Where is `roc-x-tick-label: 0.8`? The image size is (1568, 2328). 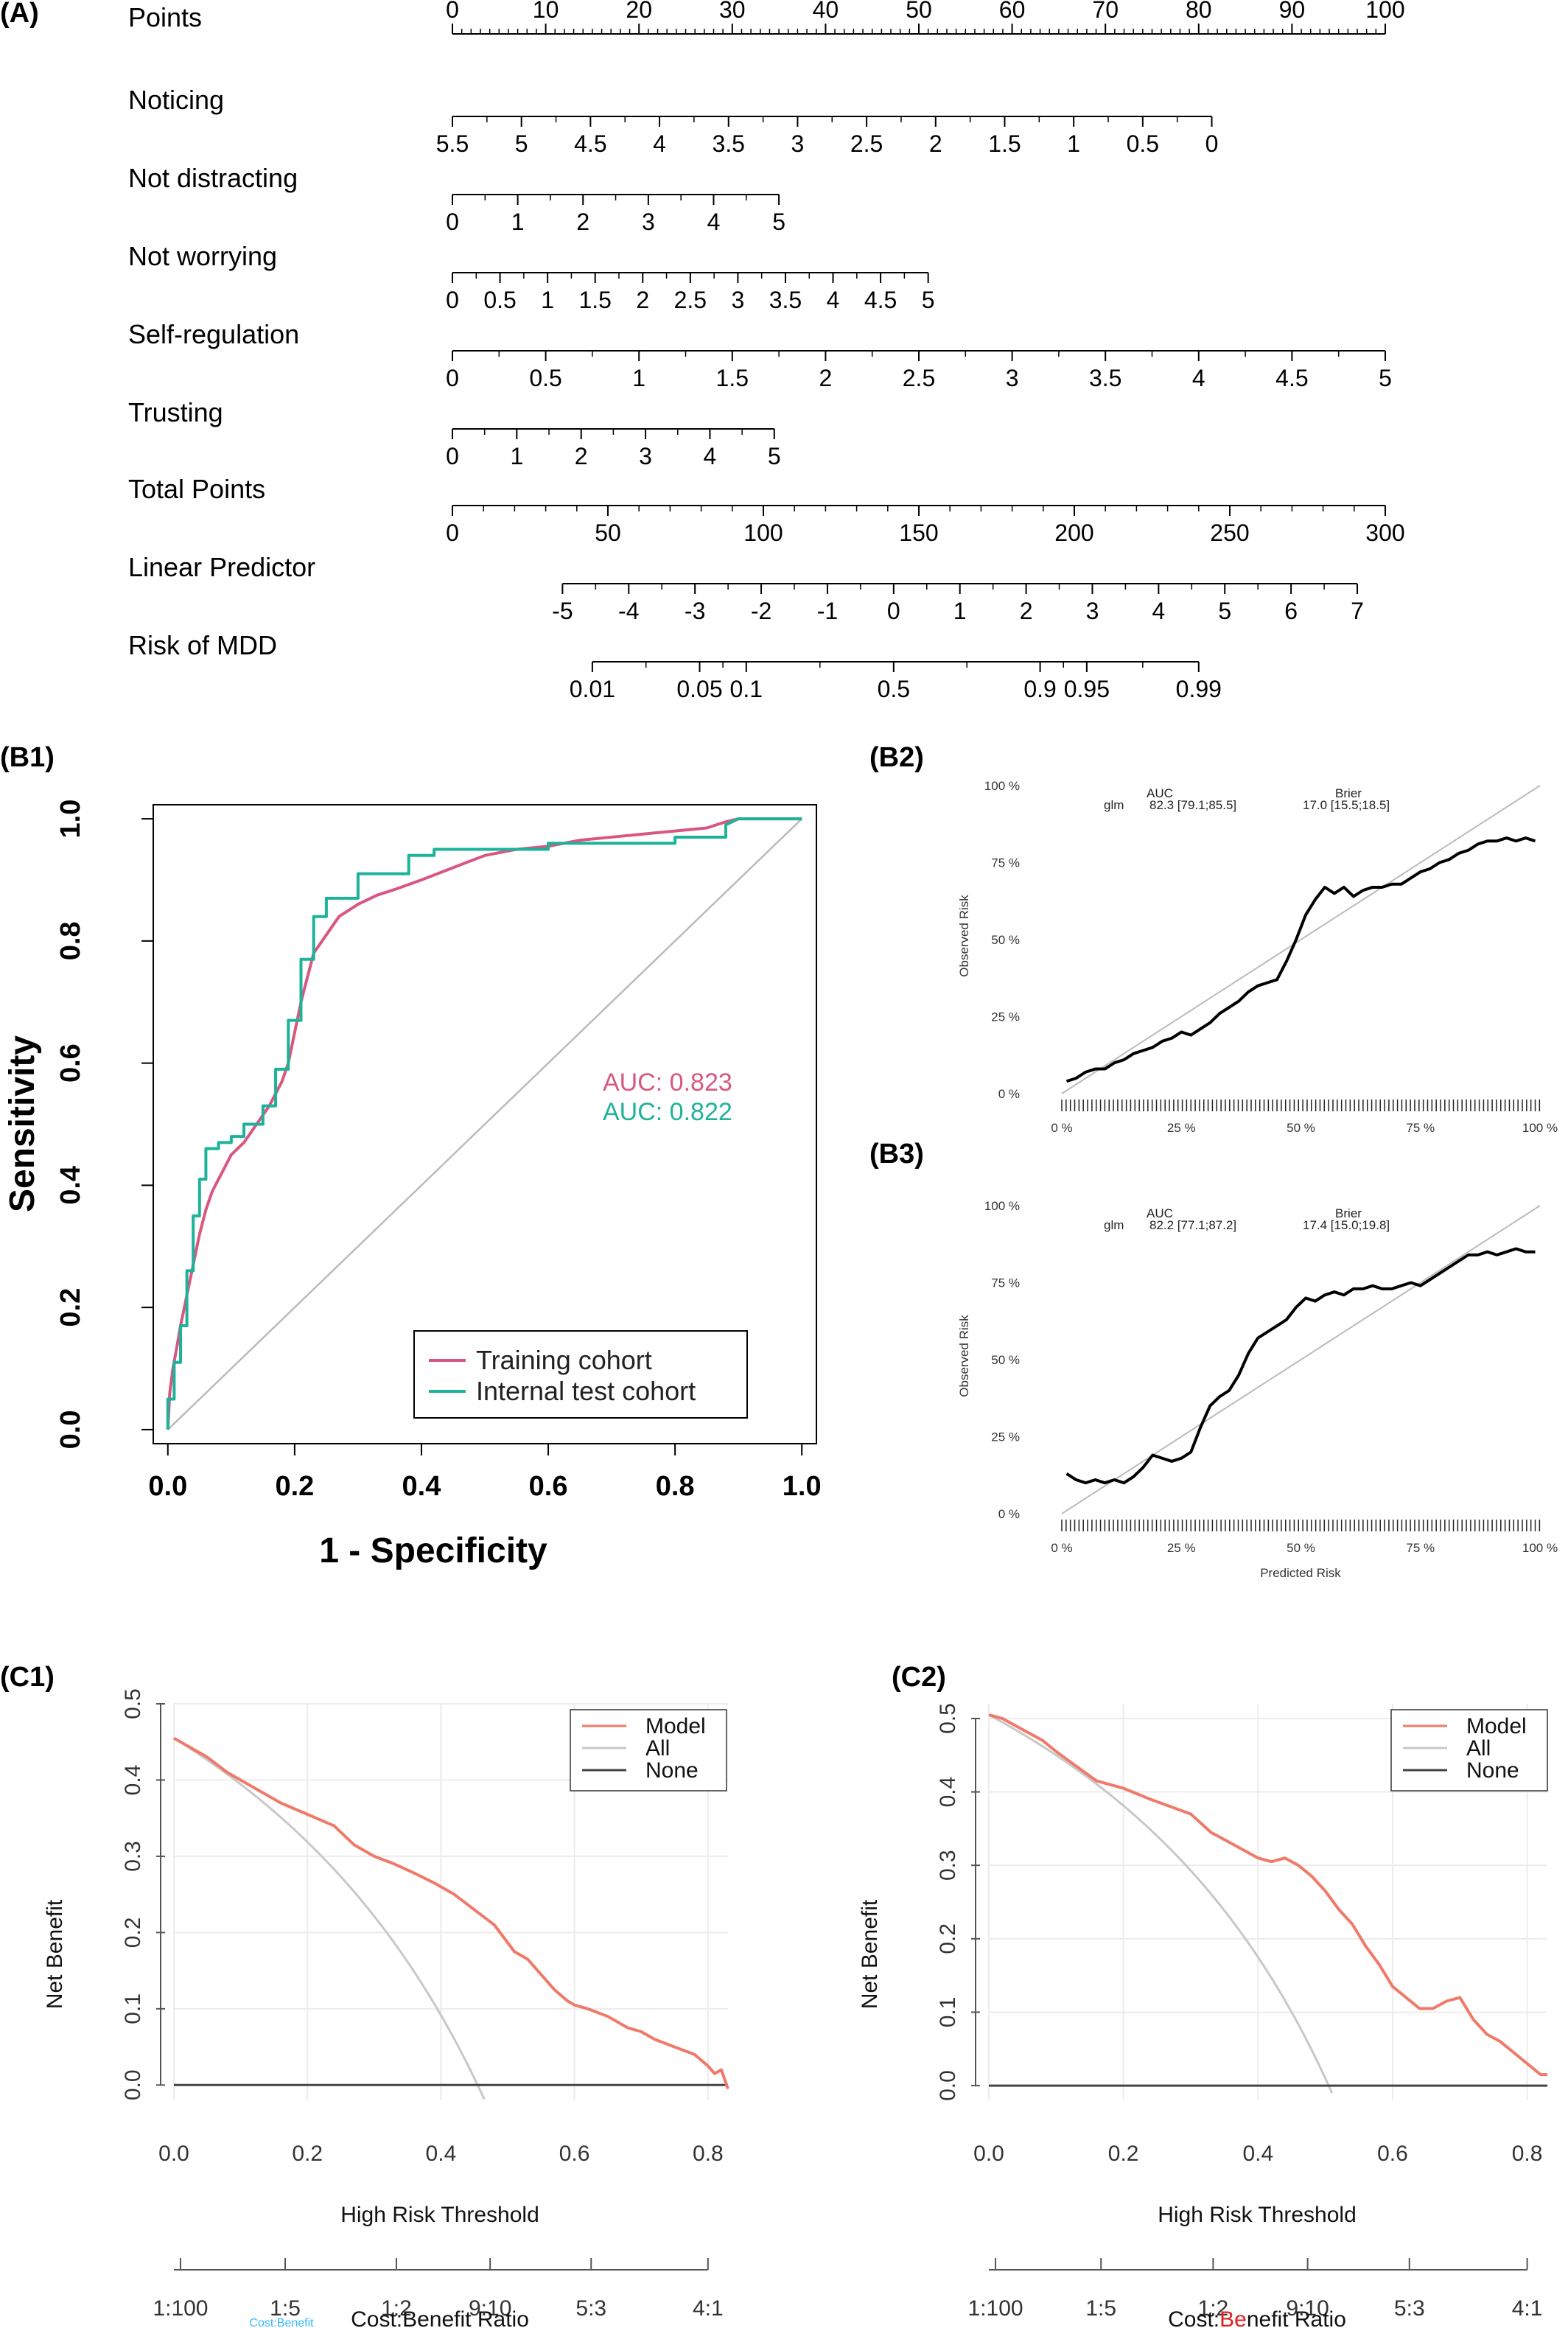 roc-x-tick-label: 0.8 is located at coordinates (675, 1486).